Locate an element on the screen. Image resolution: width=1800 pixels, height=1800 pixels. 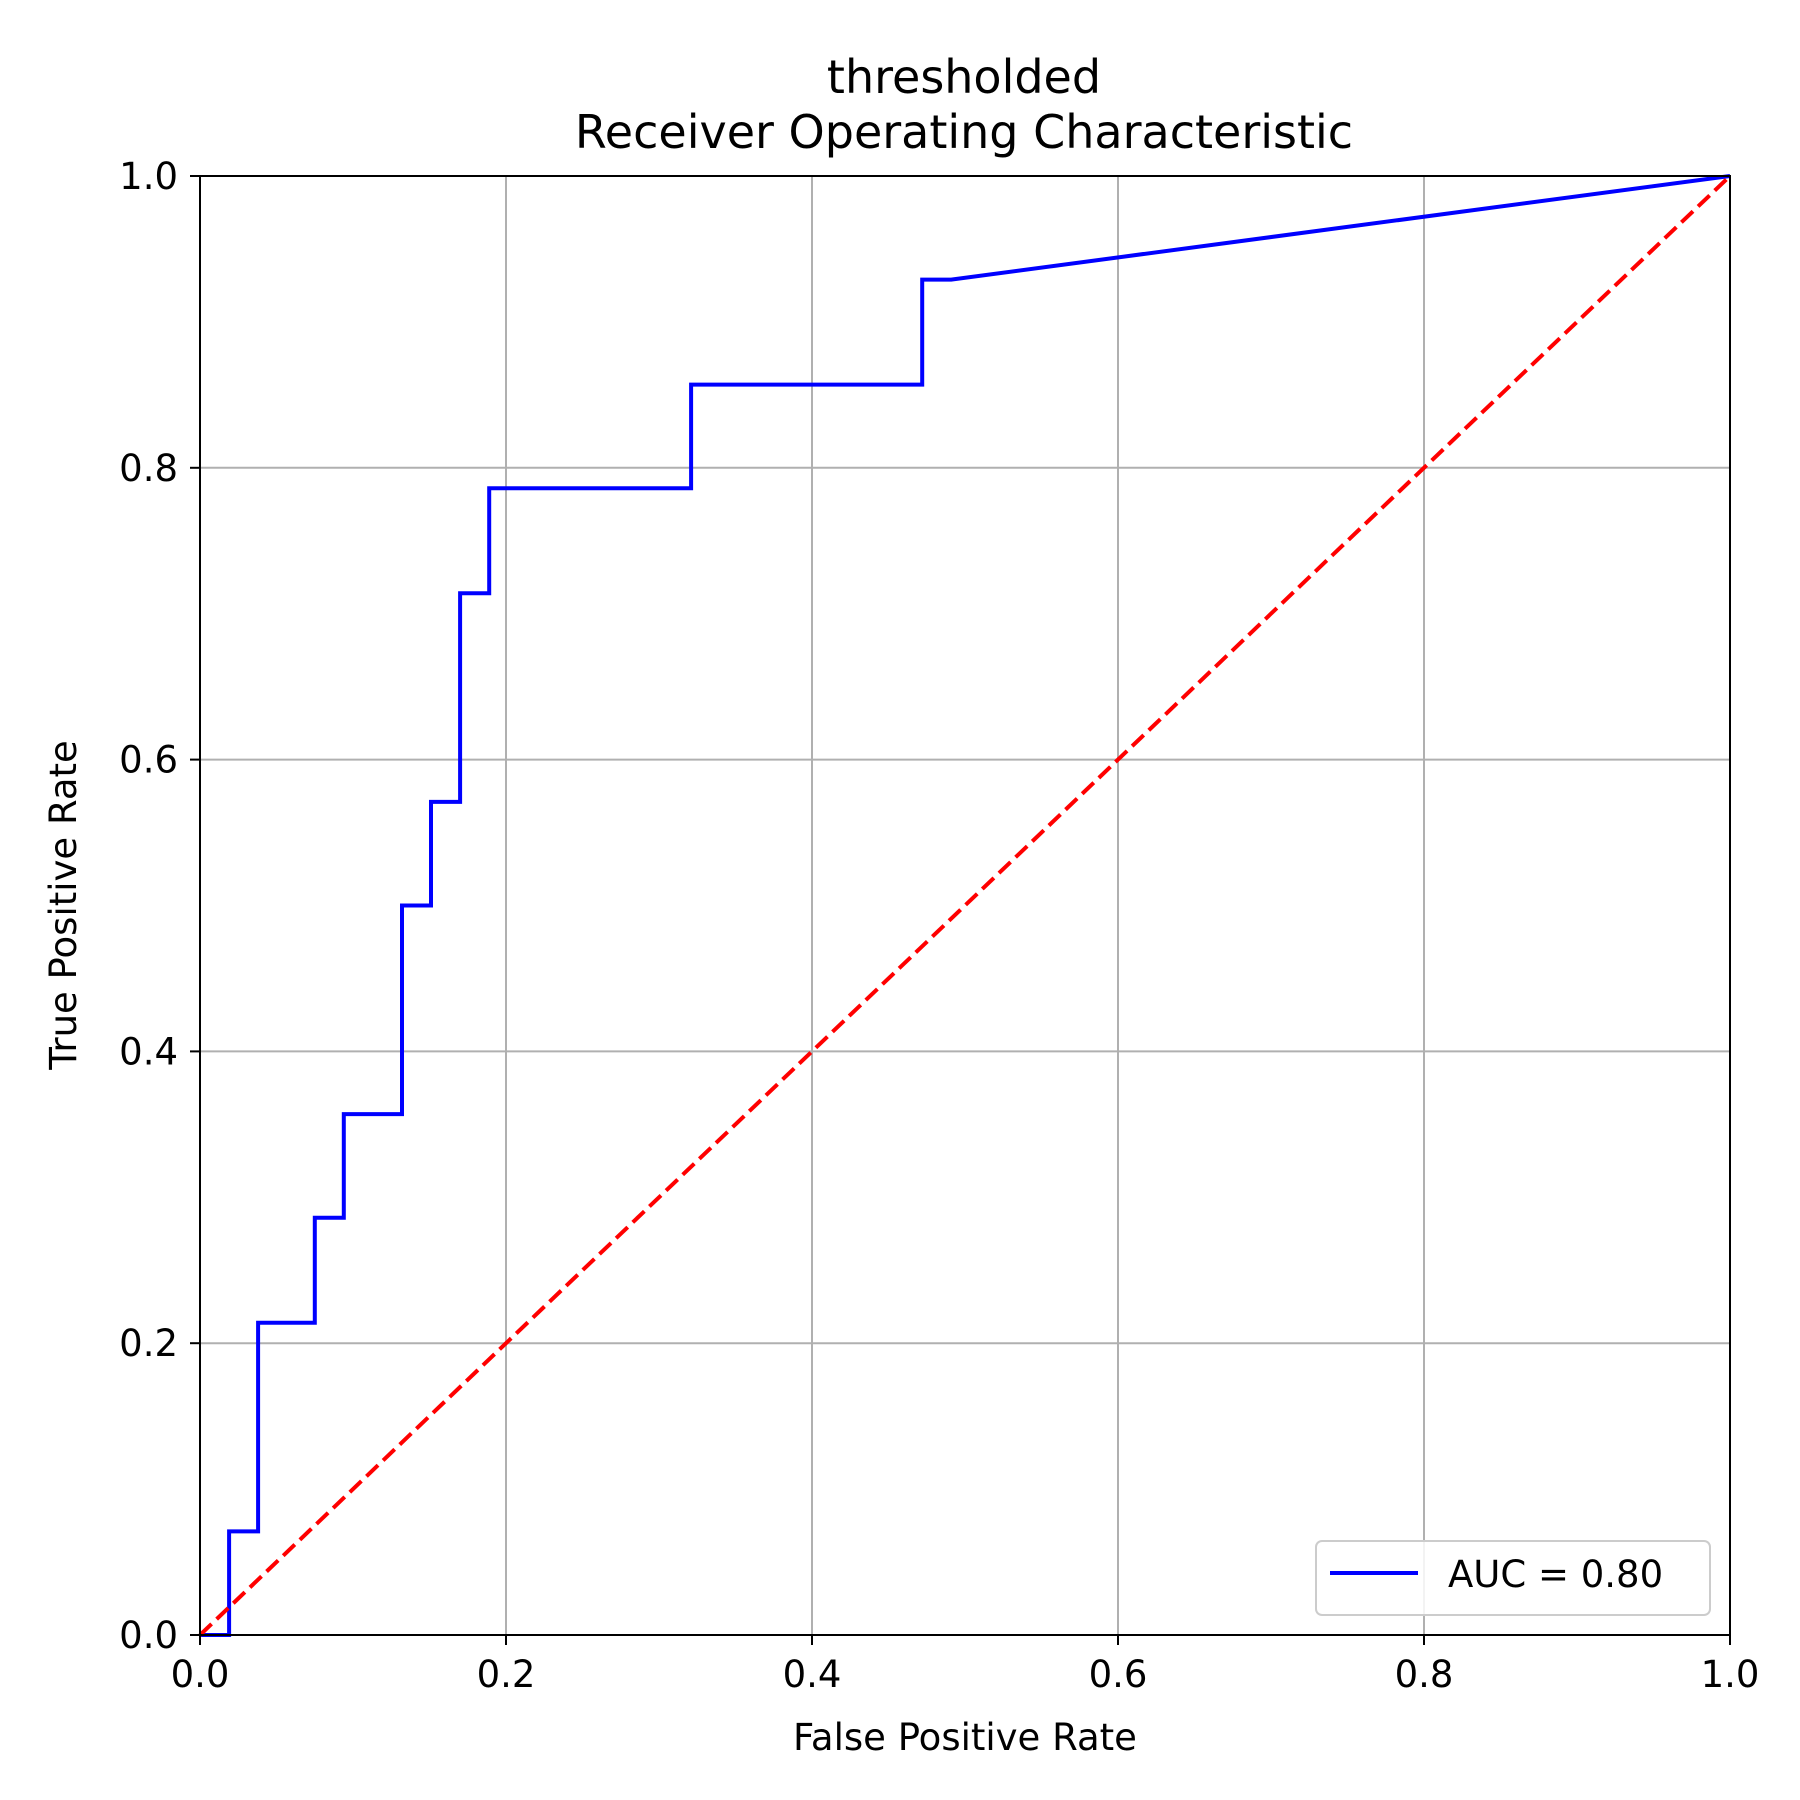
x-axis-label: False Positive Rate is located at coordinates (965, 1737).